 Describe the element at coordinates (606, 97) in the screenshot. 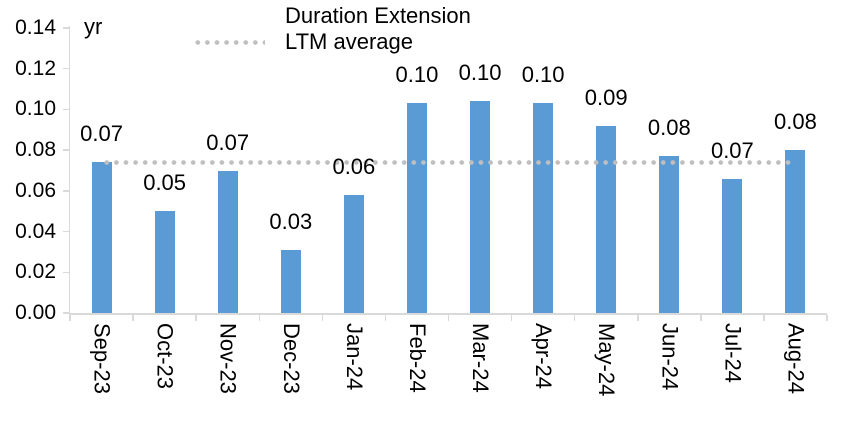

I see `bar-data-label-may-24: 0.09` at that location.